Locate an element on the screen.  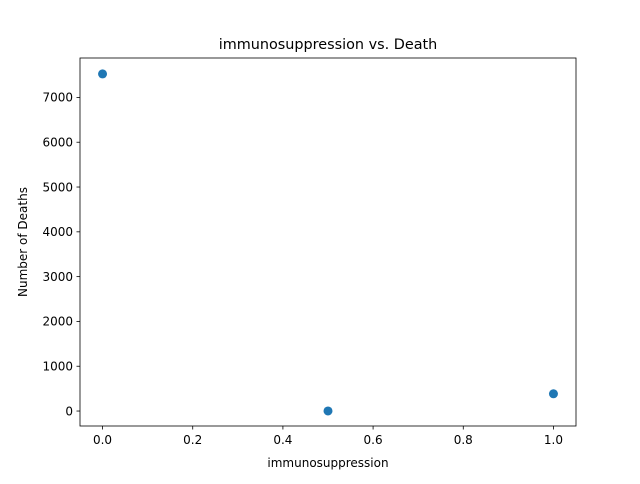
y-axis: 0 1000 2000 3000 4000 5000 6000 7000 is located at coordinates (61, 254).